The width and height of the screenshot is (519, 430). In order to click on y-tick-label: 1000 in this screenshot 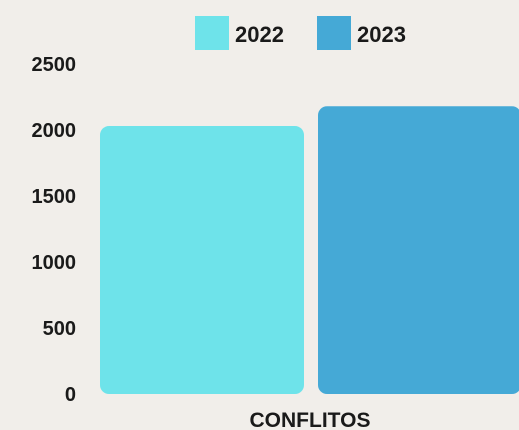, I will do `click(54, 263)`.